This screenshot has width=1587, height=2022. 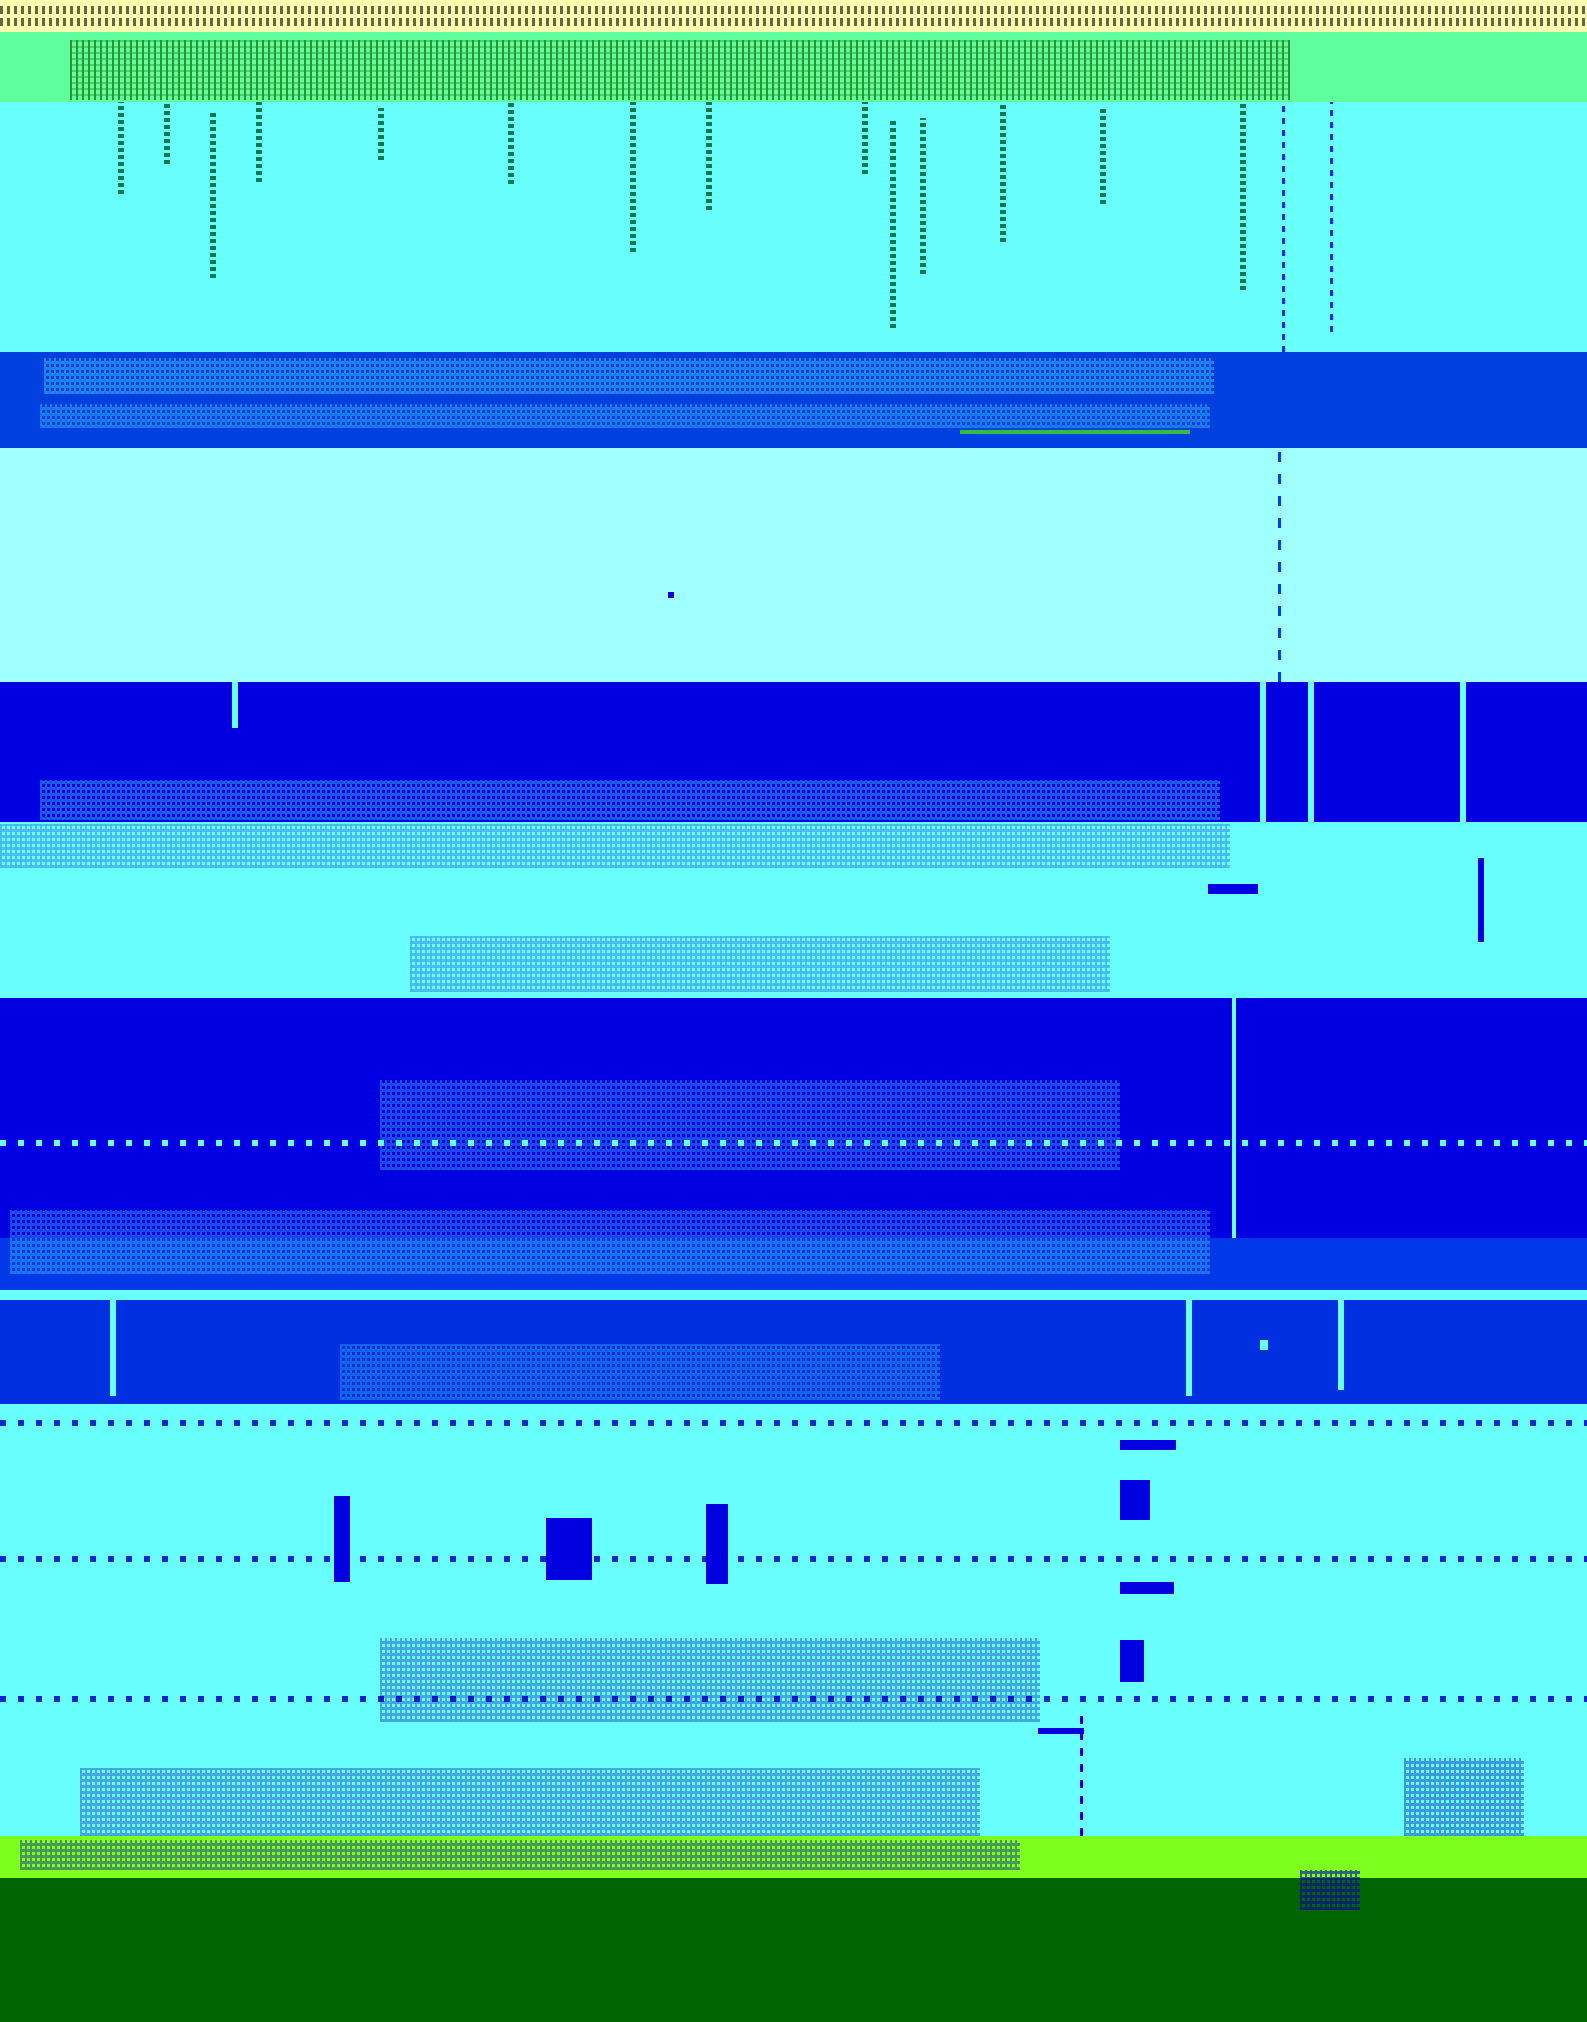 What do you see at coordinates (793, 16) in the screenshot?
I see `top-strip` at bounding box center [793, 16].